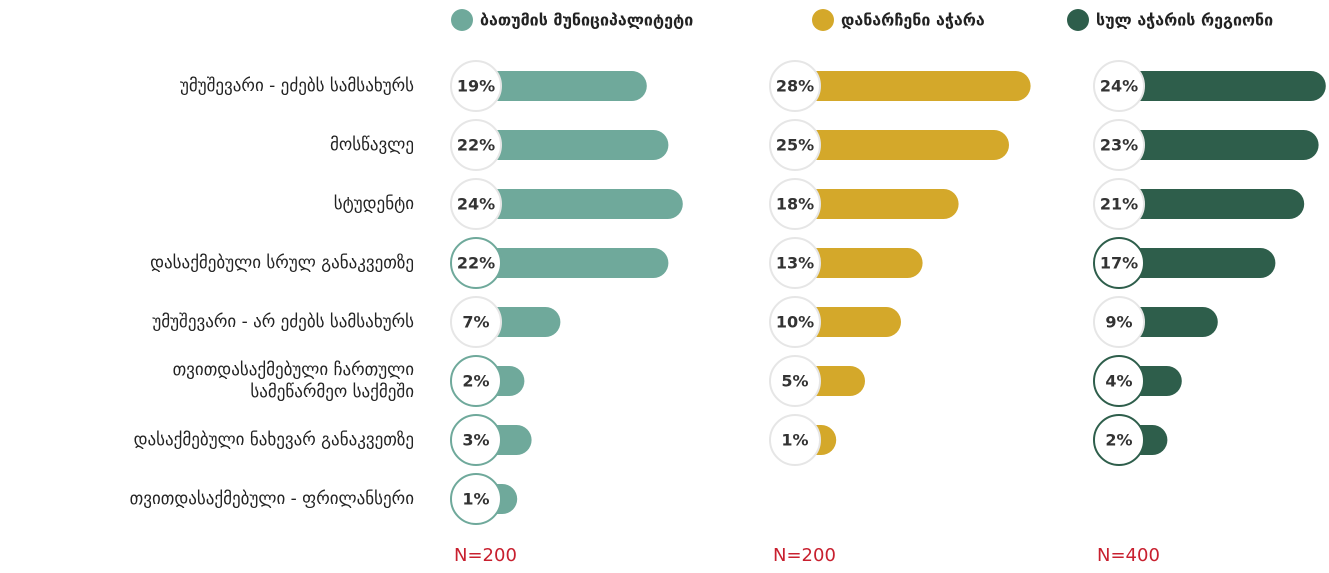 The height and width of the screenshot is (573, 1329). I want to click on value-label: 25%, so click(795, 145).